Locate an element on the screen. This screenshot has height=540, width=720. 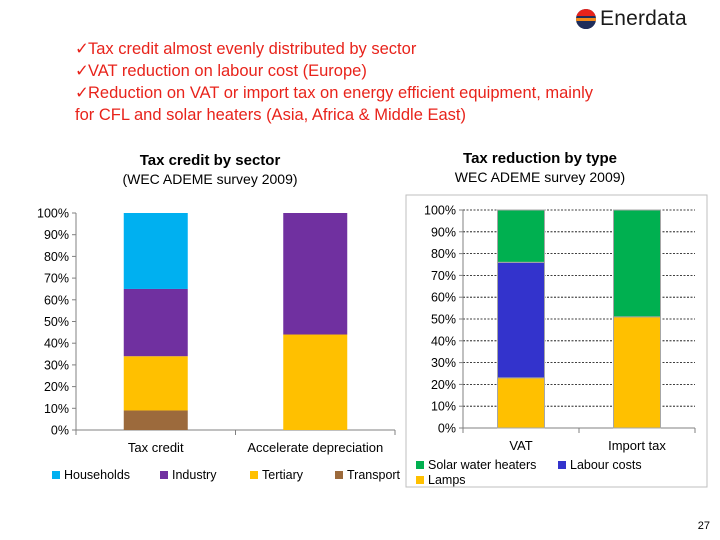
chart1-legend-label: Transport is located at coordinates (374, 475).